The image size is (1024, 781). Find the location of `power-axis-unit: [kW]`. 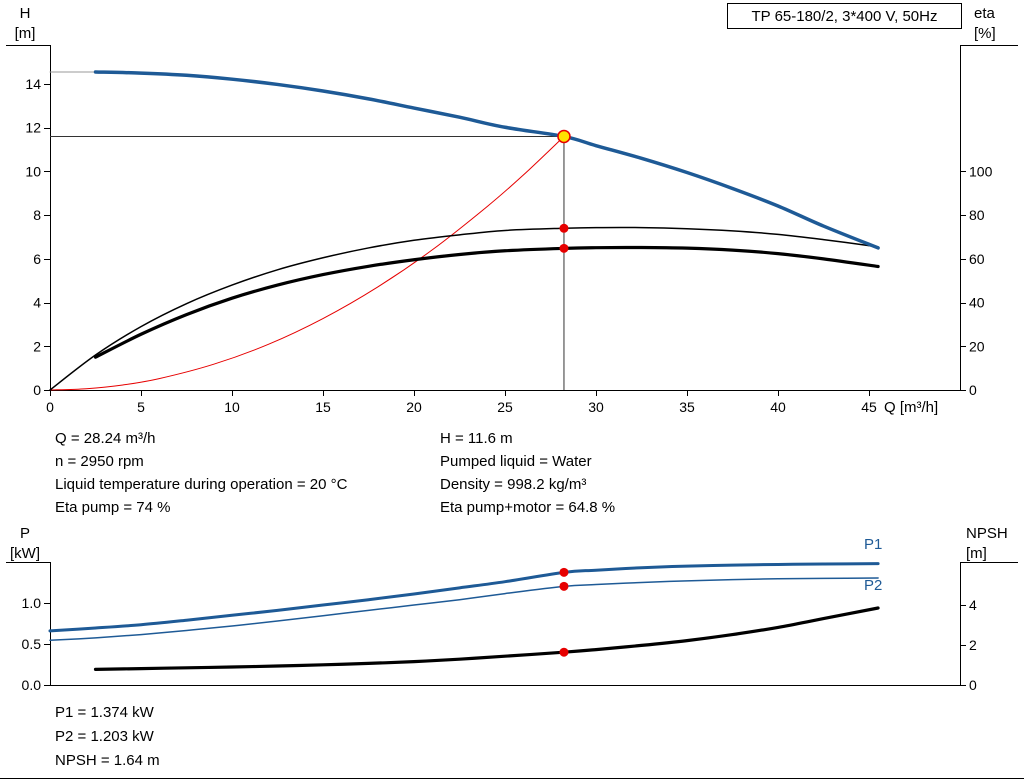

power-axis-unit: [kW] is located at coordinates (25, 553).